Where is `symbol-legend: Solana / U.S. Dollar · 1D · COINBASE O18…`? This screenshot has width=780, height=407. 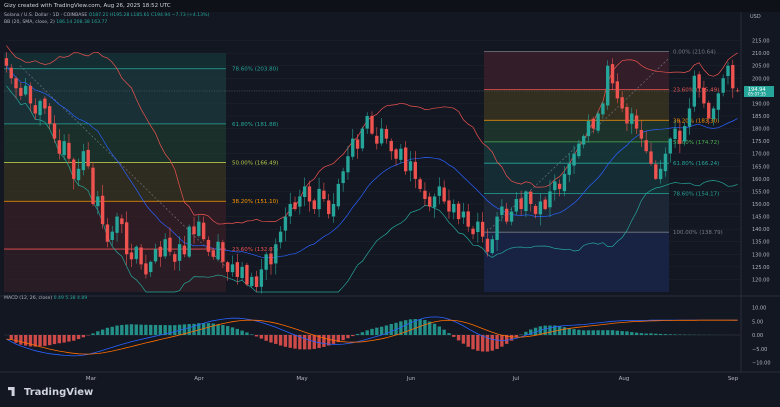
symbol-legend: Solana / U.S. Dollar · 1D · COINBASE O18… is located at coordinates (106, 15).